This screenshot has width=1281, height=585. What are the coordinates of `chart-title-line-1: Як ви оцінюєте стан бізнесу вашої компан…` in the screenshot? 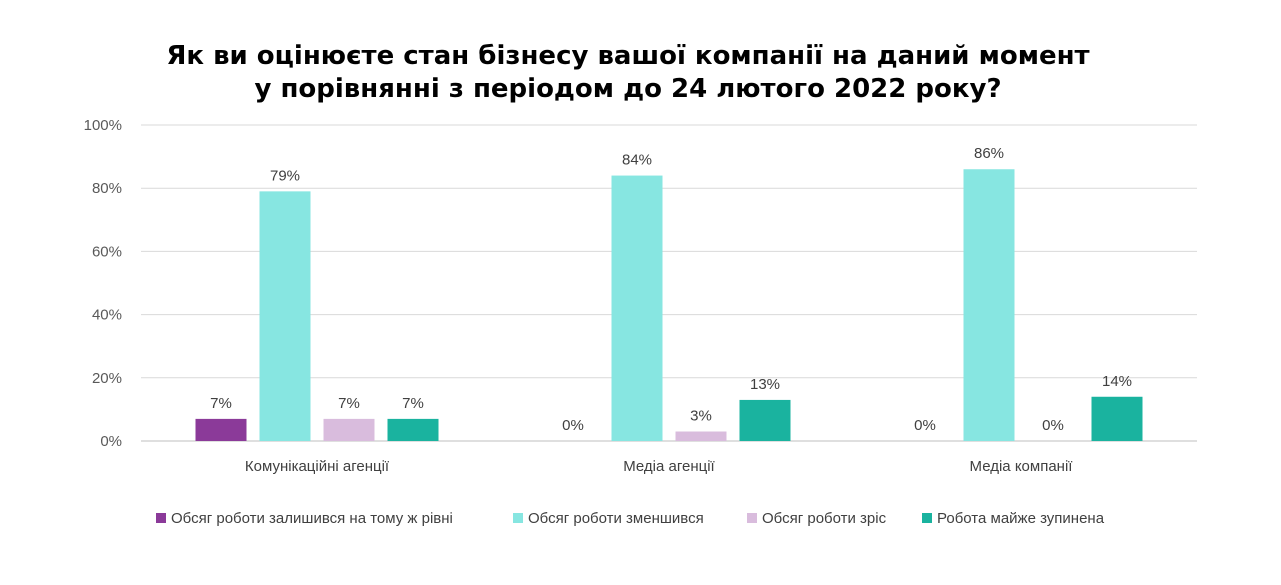 It's located at (628, 56).